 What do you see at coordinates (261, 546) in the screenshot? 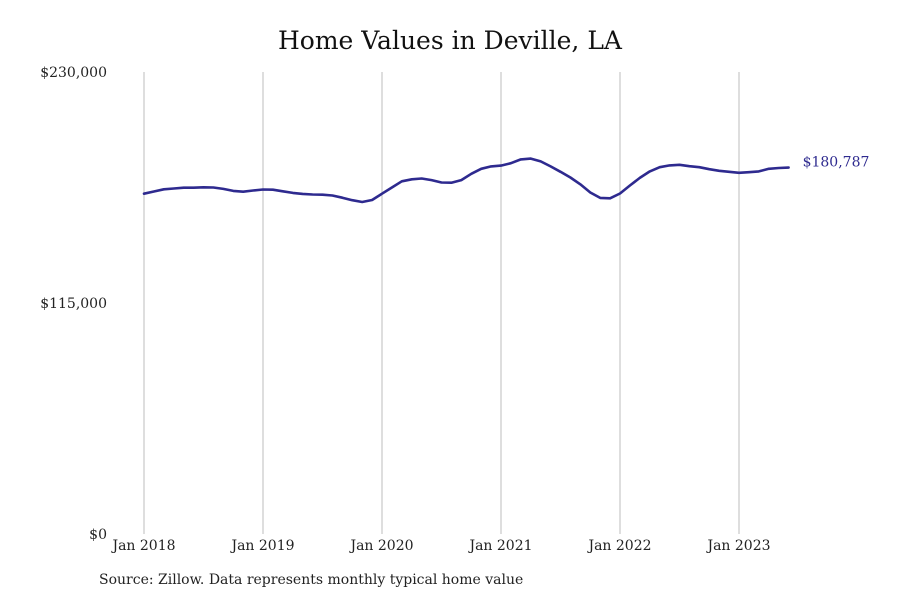
I see `x-tick-label: Jan 2019` at bounding box center [261, 546].